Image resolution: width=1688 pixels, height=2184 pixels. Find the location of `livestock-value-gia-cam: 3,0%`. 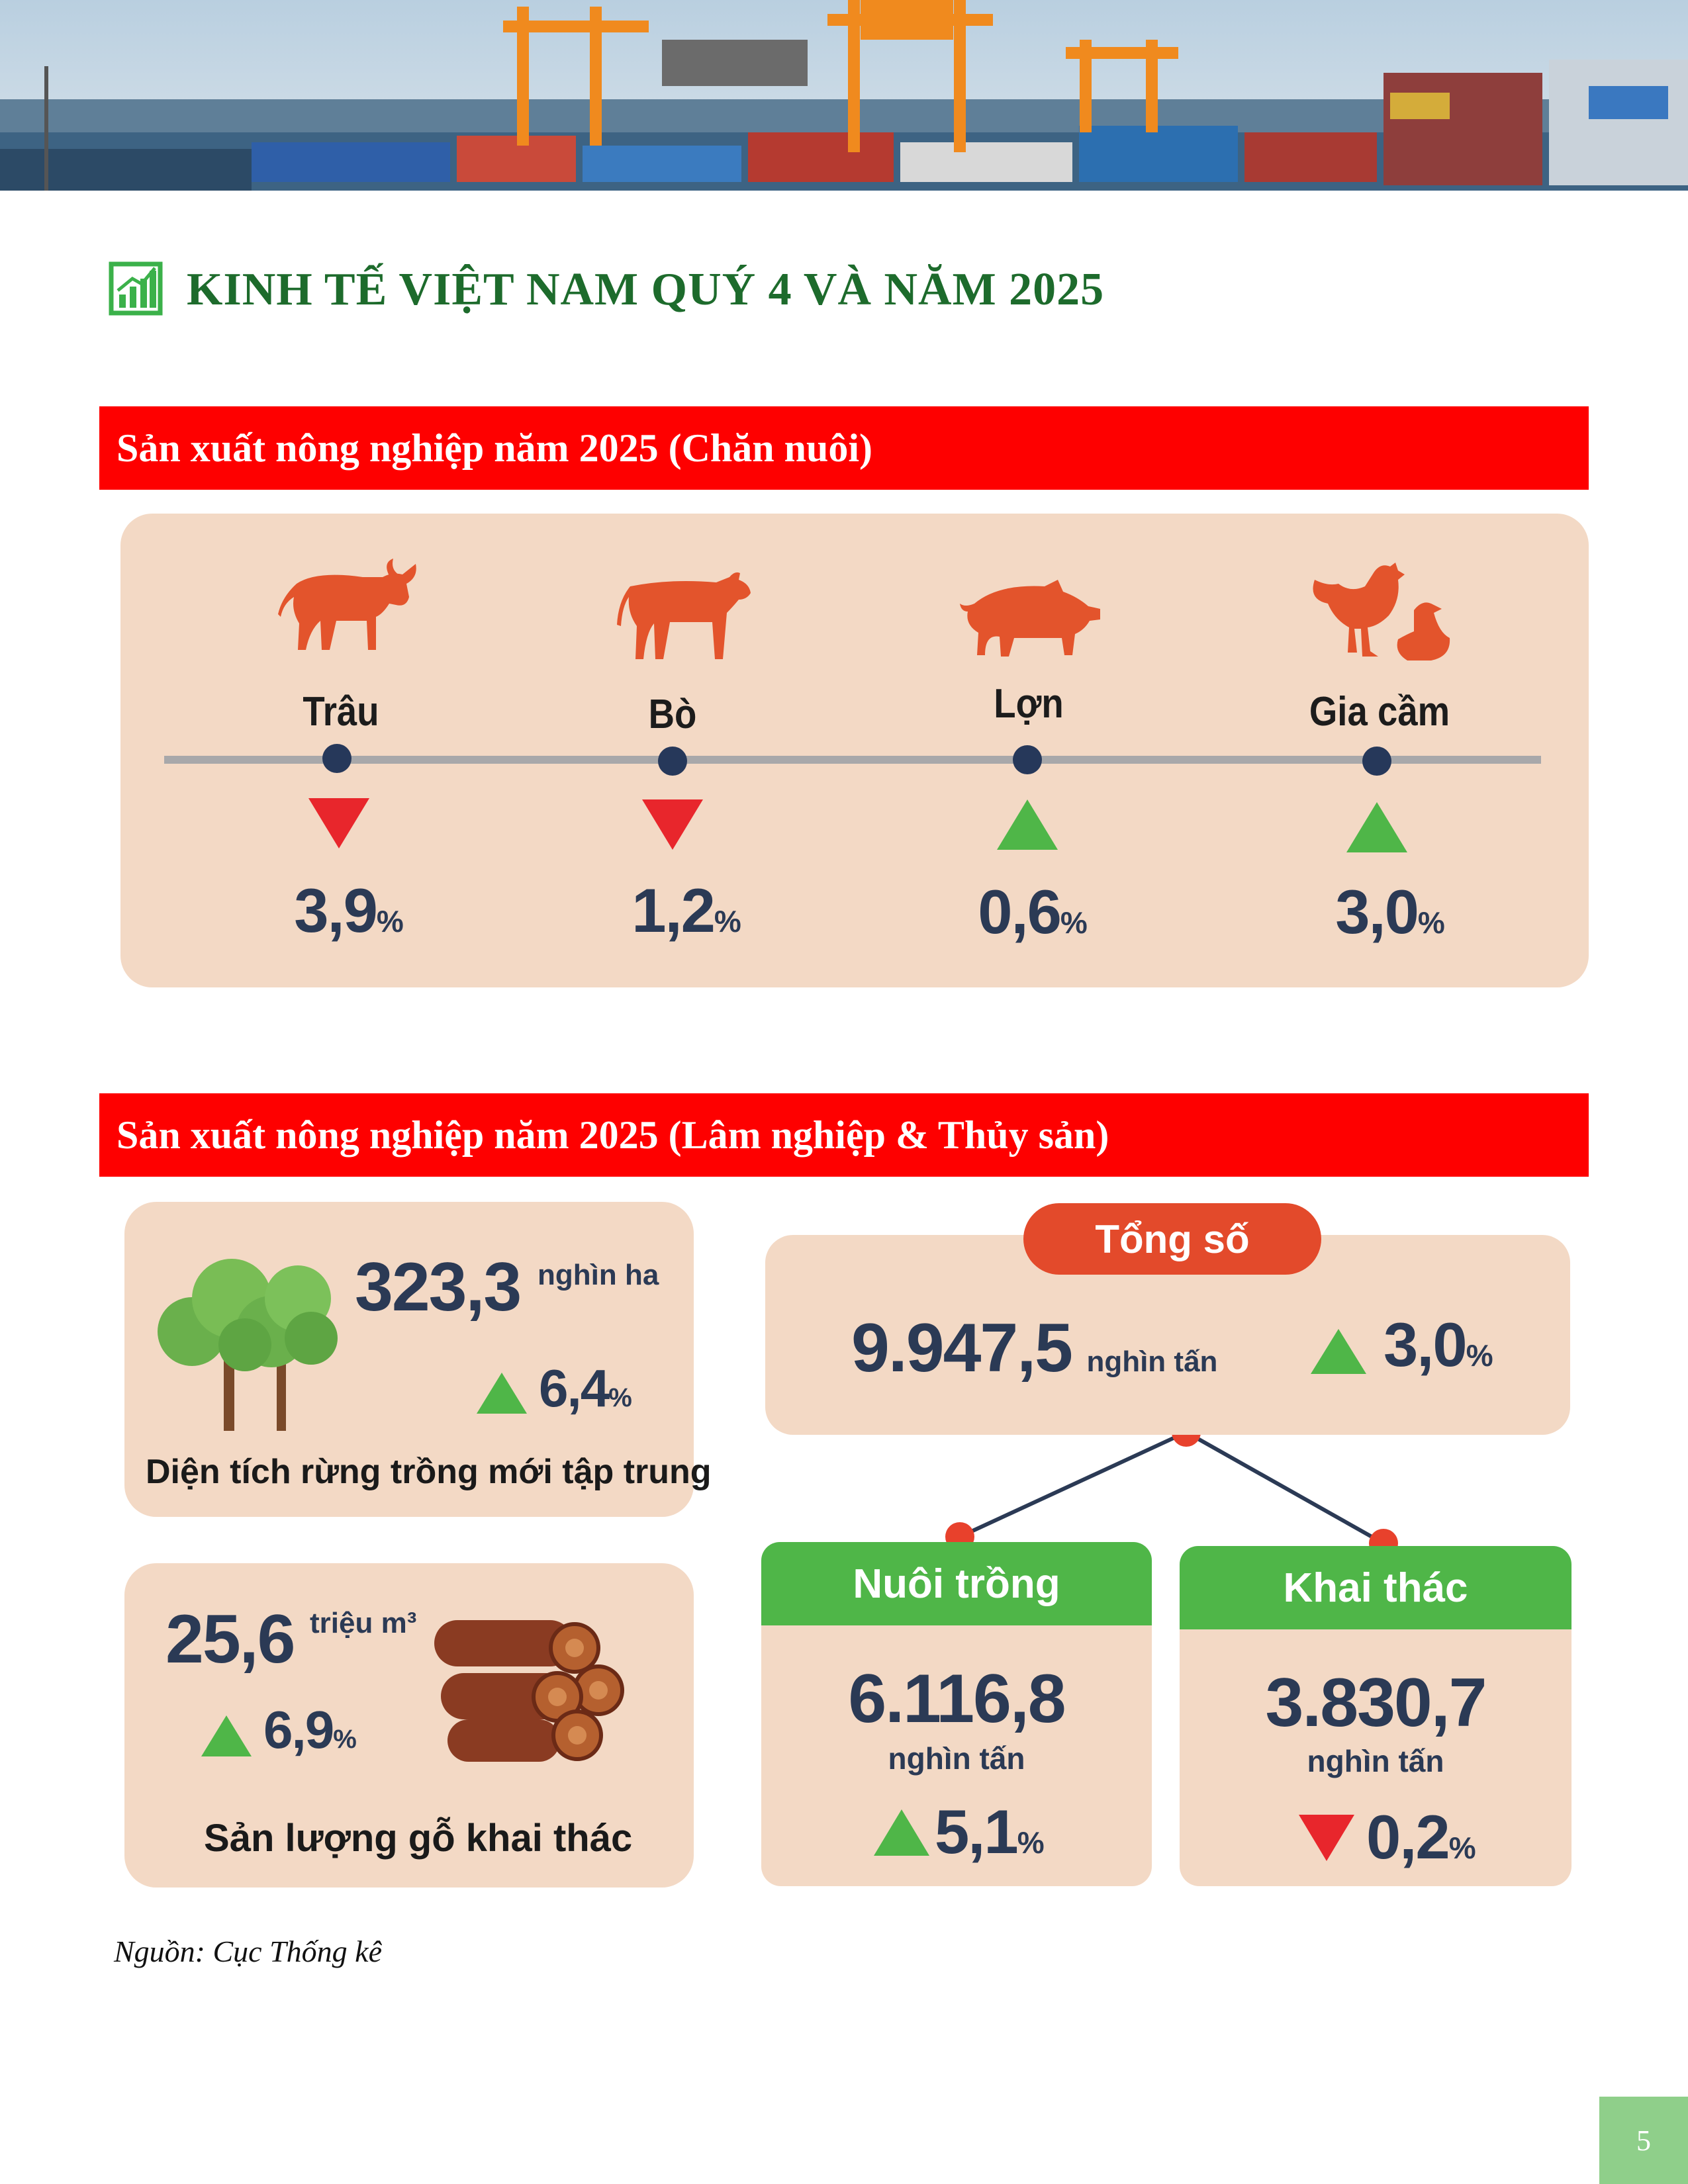

livestock-value-gia-cam: 3,0% is located at coordinates (1390, 911).